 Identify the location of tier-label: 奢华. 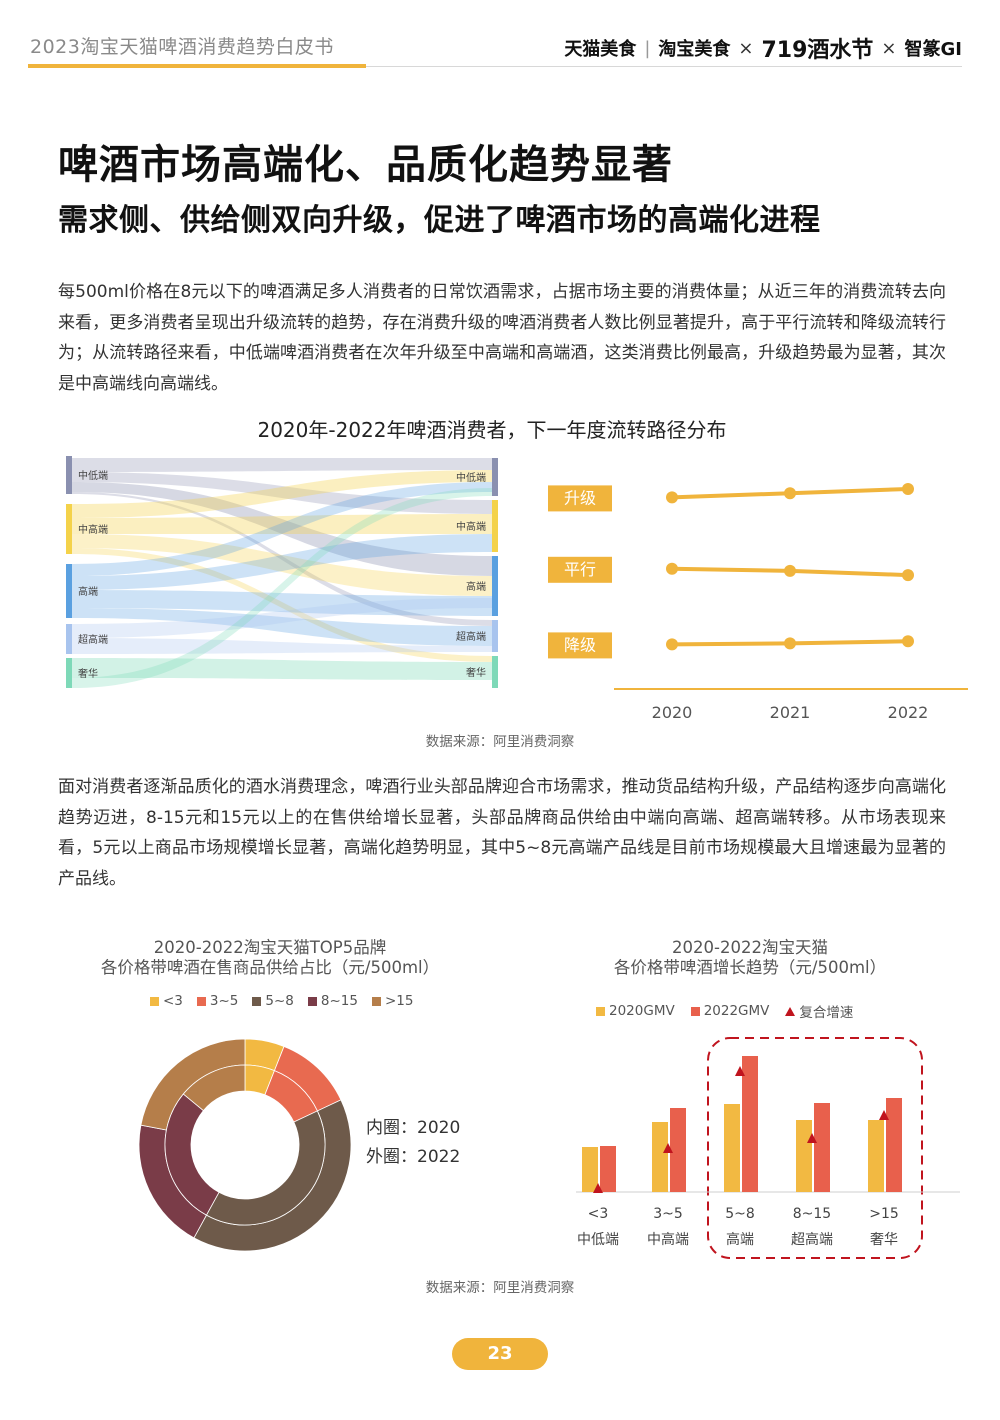
(884, 1240).